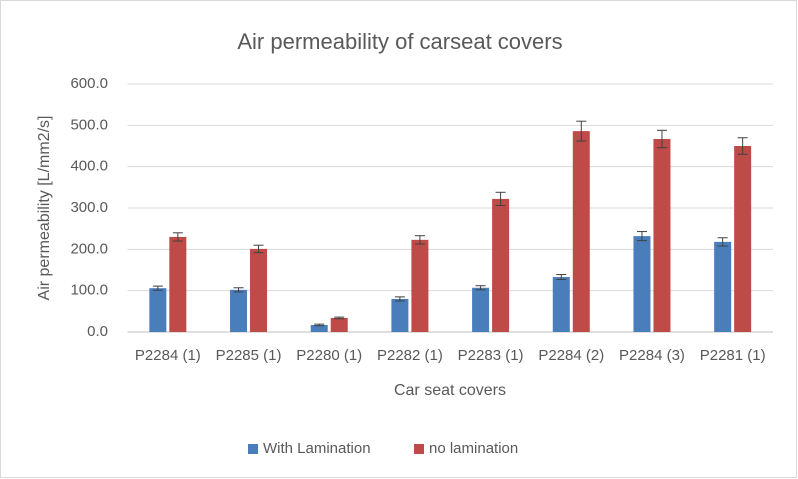 Image resolution: width=798 pixels, height=479 pixels. I want to click on x-tick-label: P2285 (1), so click(249, 355).